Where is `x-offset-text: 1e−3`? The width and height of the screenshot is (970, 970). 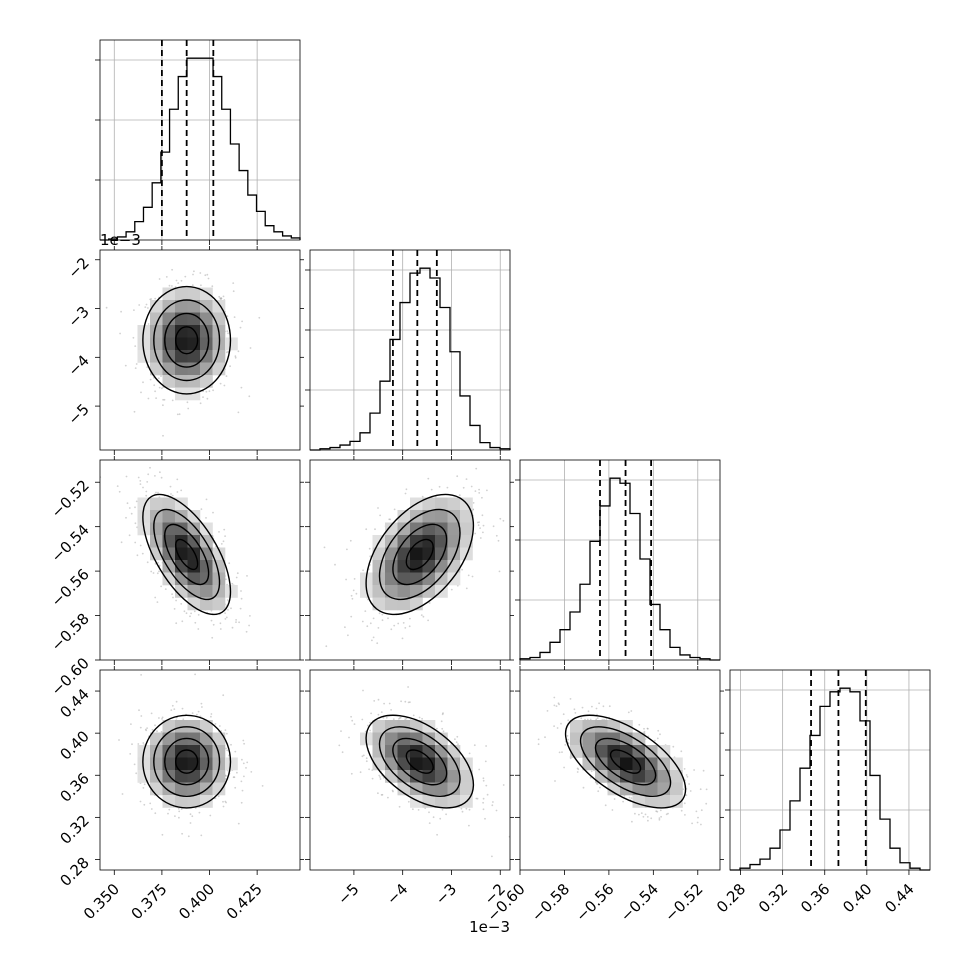 x-offset-text: 1e−3 is located at coordinates (489, 927).